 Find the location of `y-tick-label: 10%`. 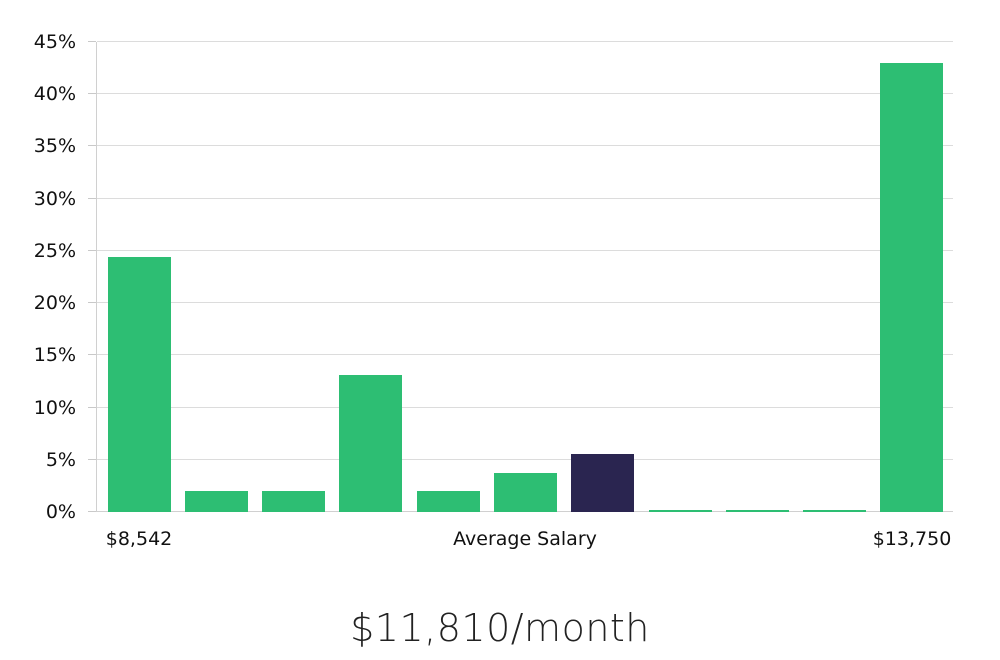

y-tick-label: 10% is located at coordinates (54, 407).